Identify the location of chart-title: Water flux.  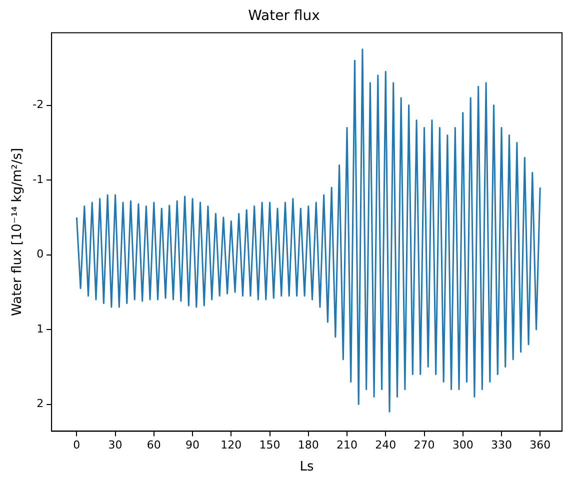
(284, 16).